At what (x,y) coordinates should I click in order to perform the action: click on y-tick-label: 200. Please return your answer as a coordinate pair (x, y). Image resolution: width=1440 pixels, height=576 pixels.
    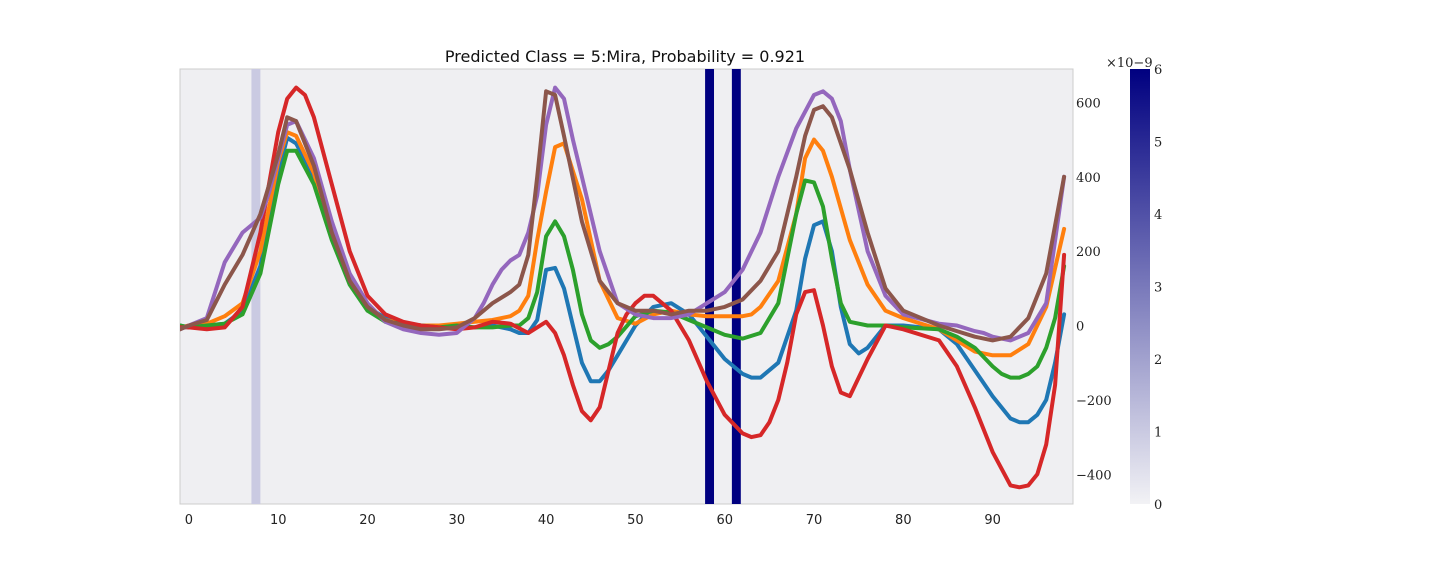
    Looking at the image, I should click on (1088, 252).